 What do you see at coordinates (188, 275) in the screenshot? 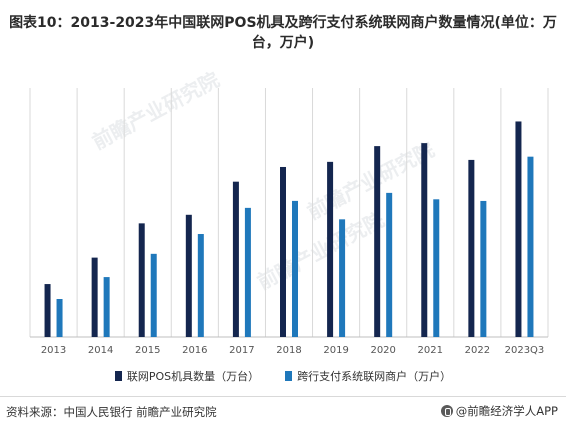
I see `bar-series1-2016` at bounding box center [188, 275].